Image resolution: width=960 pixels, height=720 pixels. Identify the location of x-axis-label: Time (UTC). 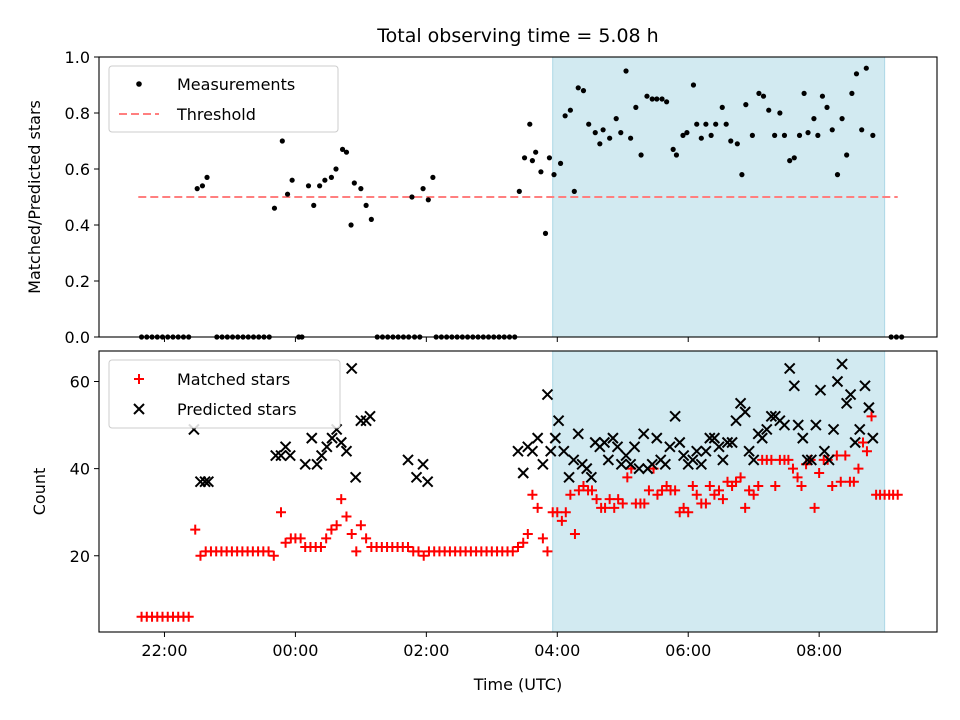
(517, 684).